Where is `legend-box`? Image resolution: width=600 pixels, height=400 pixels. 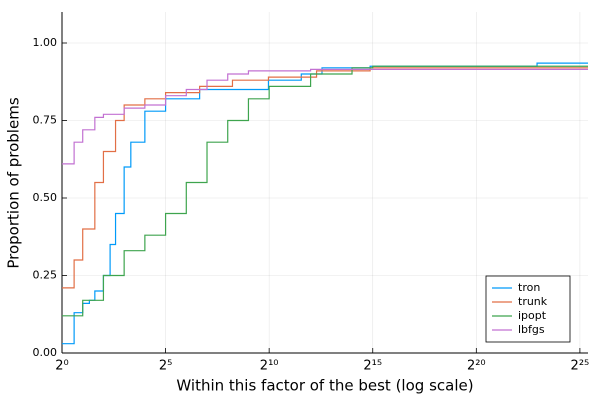 legend-box is located at coordinates (528, 309).